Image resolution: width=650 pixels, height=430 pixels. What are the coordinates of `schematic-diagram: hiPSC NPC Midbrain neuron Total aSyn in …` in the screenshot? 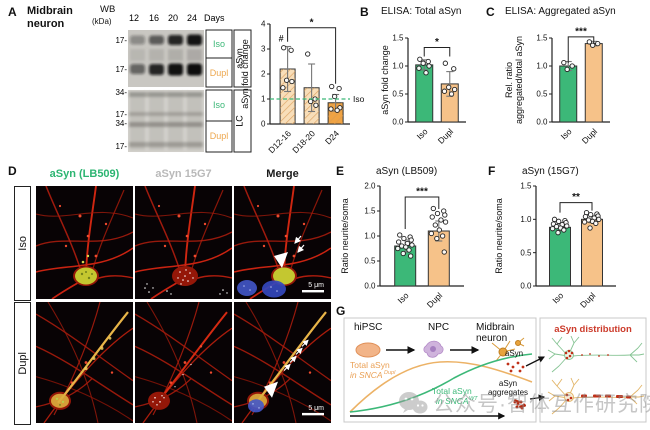 It's located at (495, 370).